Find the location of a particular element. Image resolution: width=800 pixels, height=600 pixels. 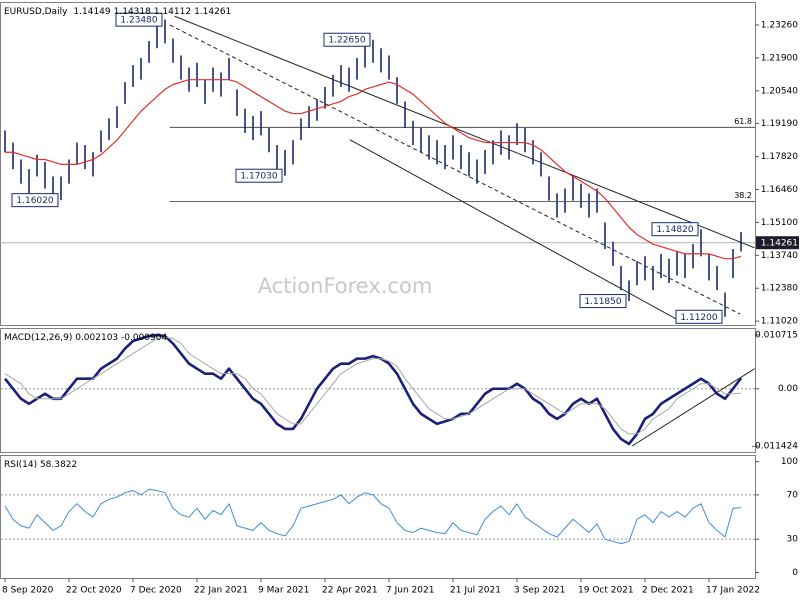

x-tick-label: 3 Sep 2021 is located at coordinates (539, 591).